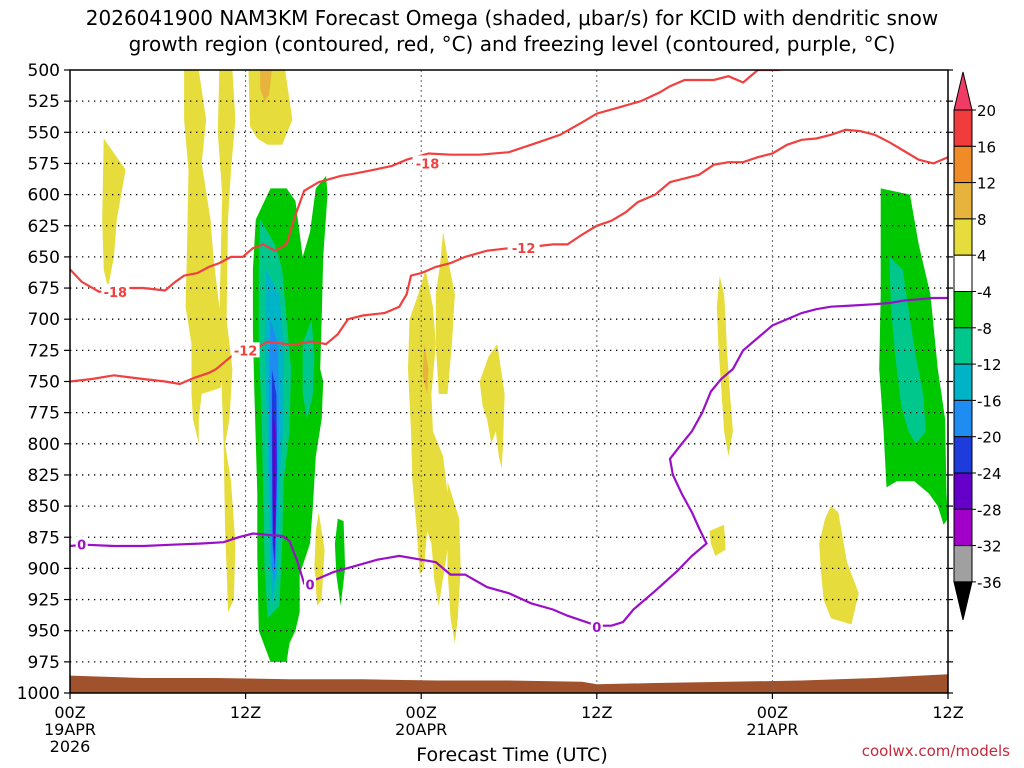 This screenshot has width=1024, height=768. What do you see at coordinates (989, 365) in the screenshot?
I see `colorbar-label: -12` at bounding box center [989, 365].